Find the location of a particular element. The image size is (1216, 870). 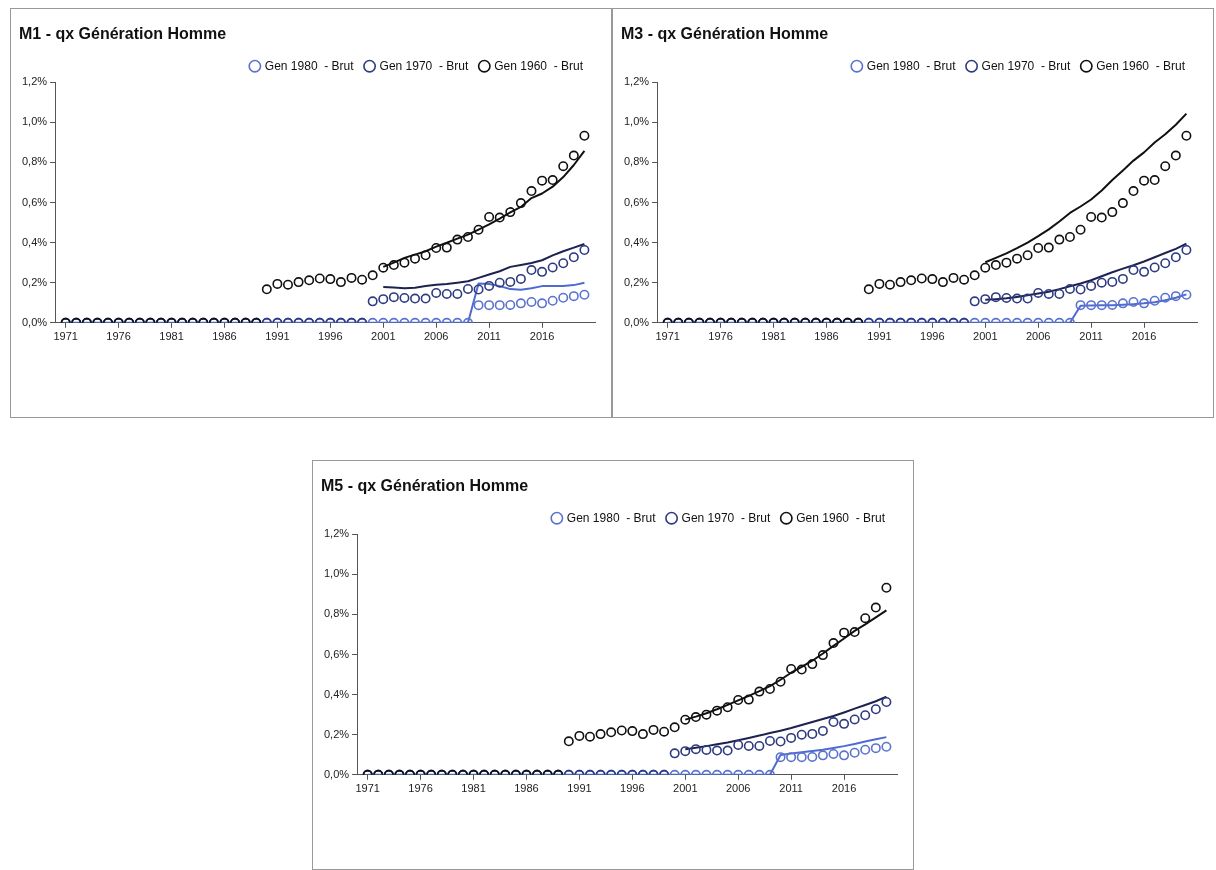

chart-title: M3 - qx Génération Homme is located at coordinates (725, 34).